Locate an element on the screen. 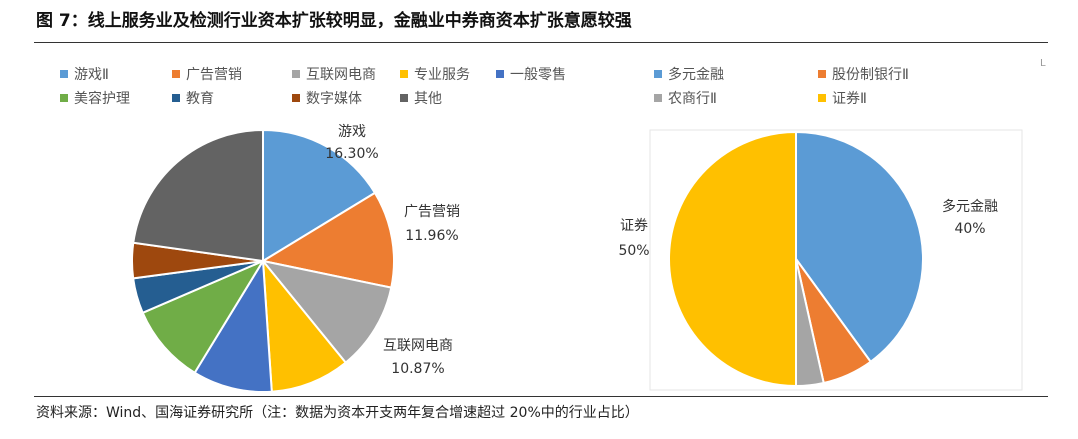  legend-label: 教育 is located at coordinates (200, 99).